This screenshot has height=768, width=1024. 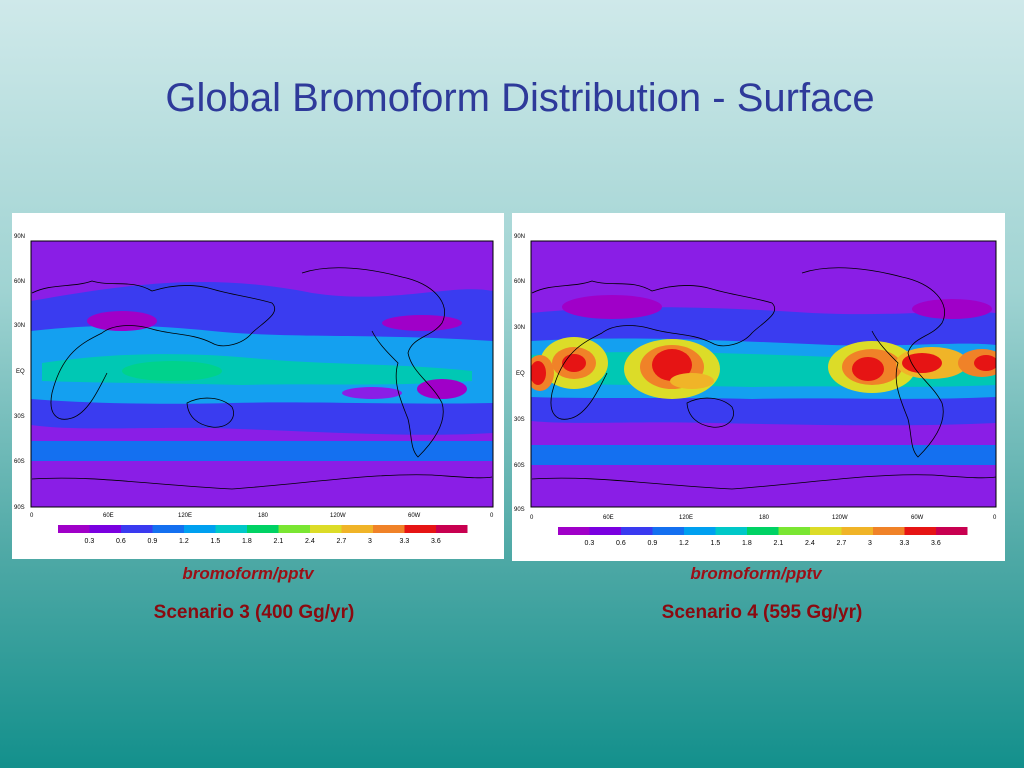 What do you see at coordinates (762, 612) in the screenshot?
I see `scenario-caption-4: Scenario 4 (595 Gg/yr)` at bounding box center [762, 612].